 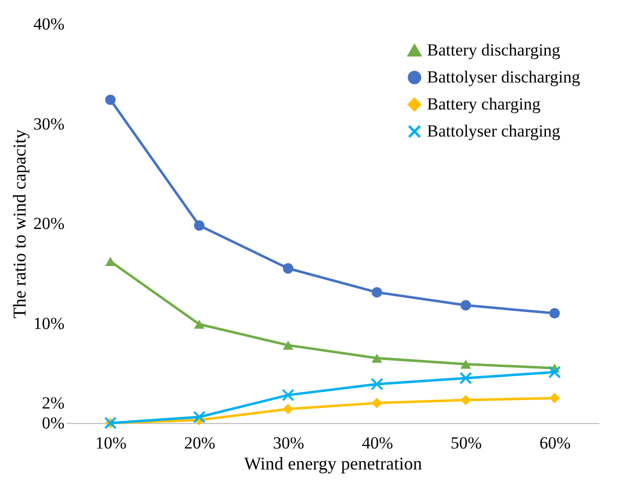 What do you see at coordinates (48, 124) in the screenshot?
I see `y-tick-label: 30%` at bounding box center [48, 124].